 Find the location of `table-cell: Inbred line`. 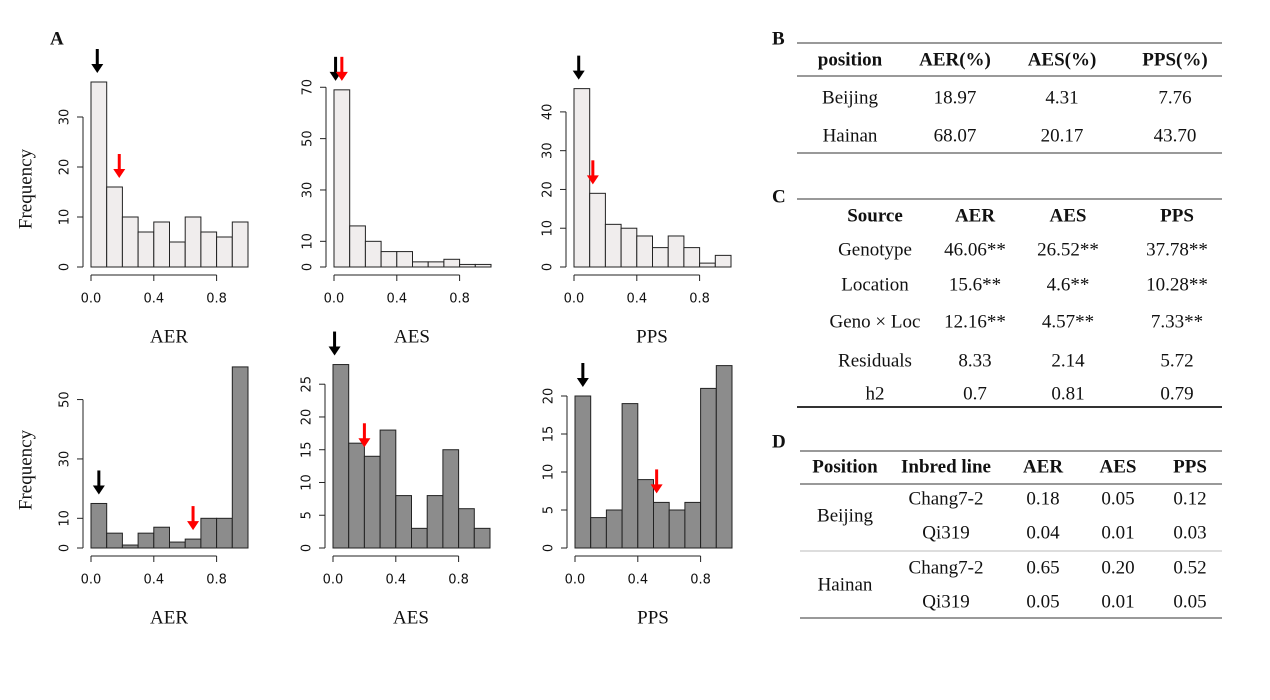

table-cell: Inbred line is located at coordinates (946, 466).